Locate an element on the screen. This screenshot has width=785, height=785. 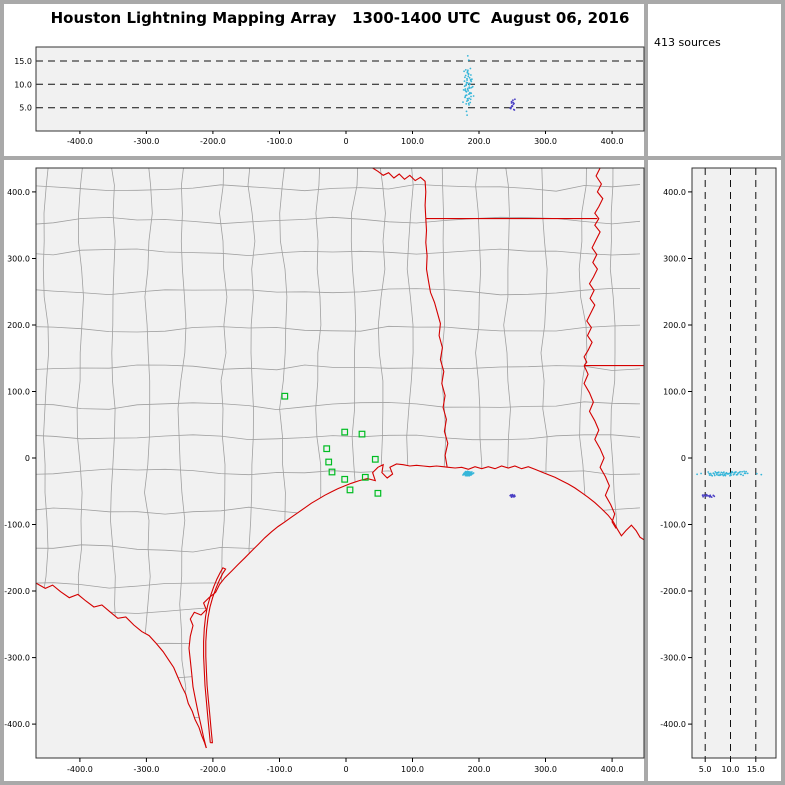
panel-divider-horizontal is located at coordinates (392, 158).